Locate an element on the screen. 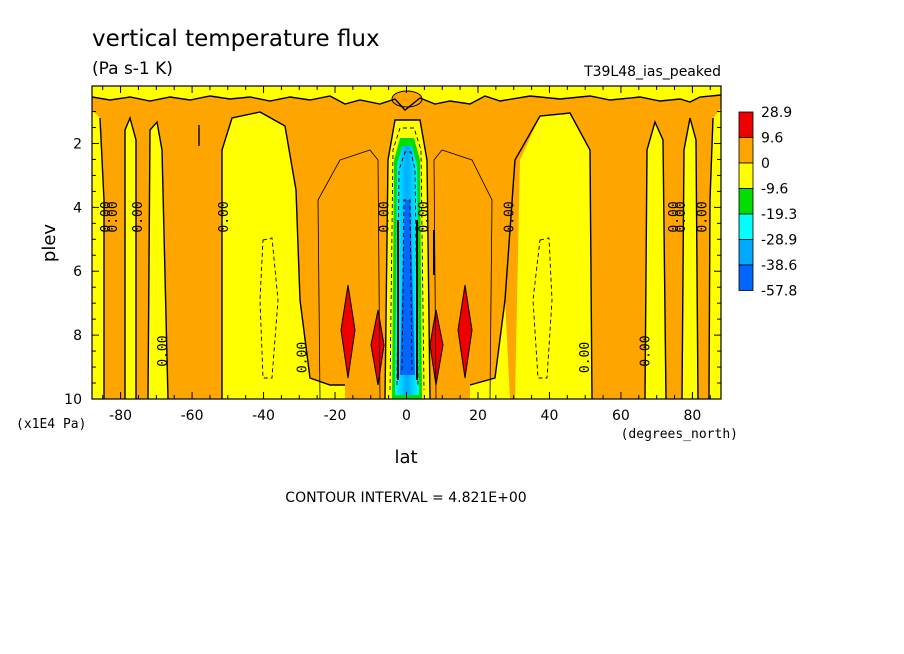 The width and height of the screenshot is (904, 654). legend-level-label: 9.6 is located at coordinates (772, 139).